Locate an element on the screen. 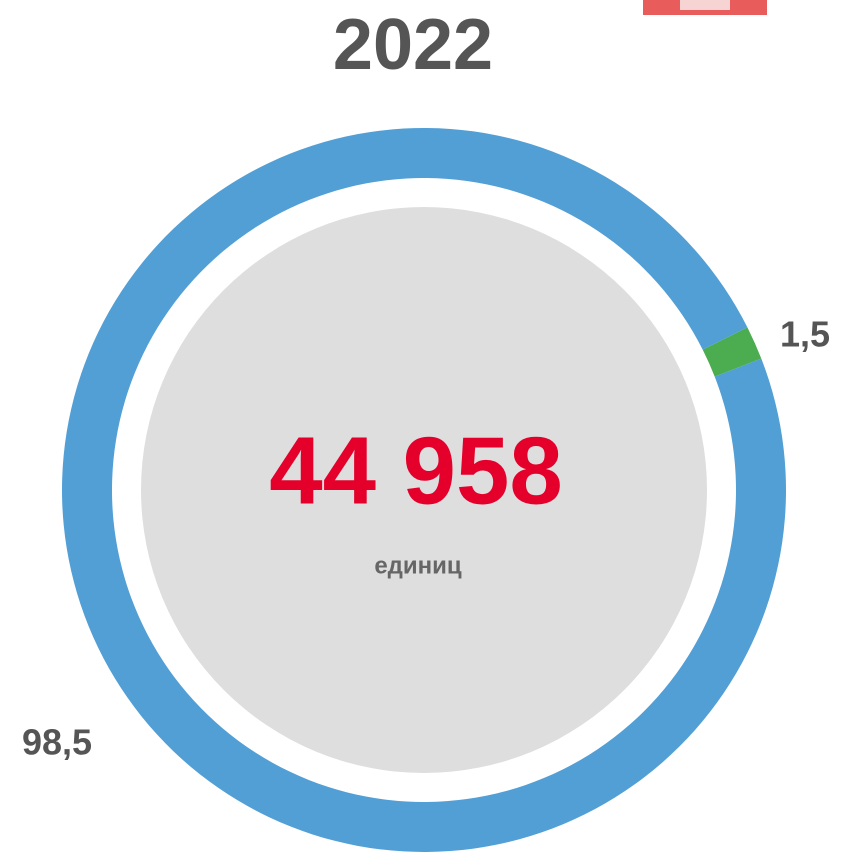  corner-icon is located at coordinates (705, 7).